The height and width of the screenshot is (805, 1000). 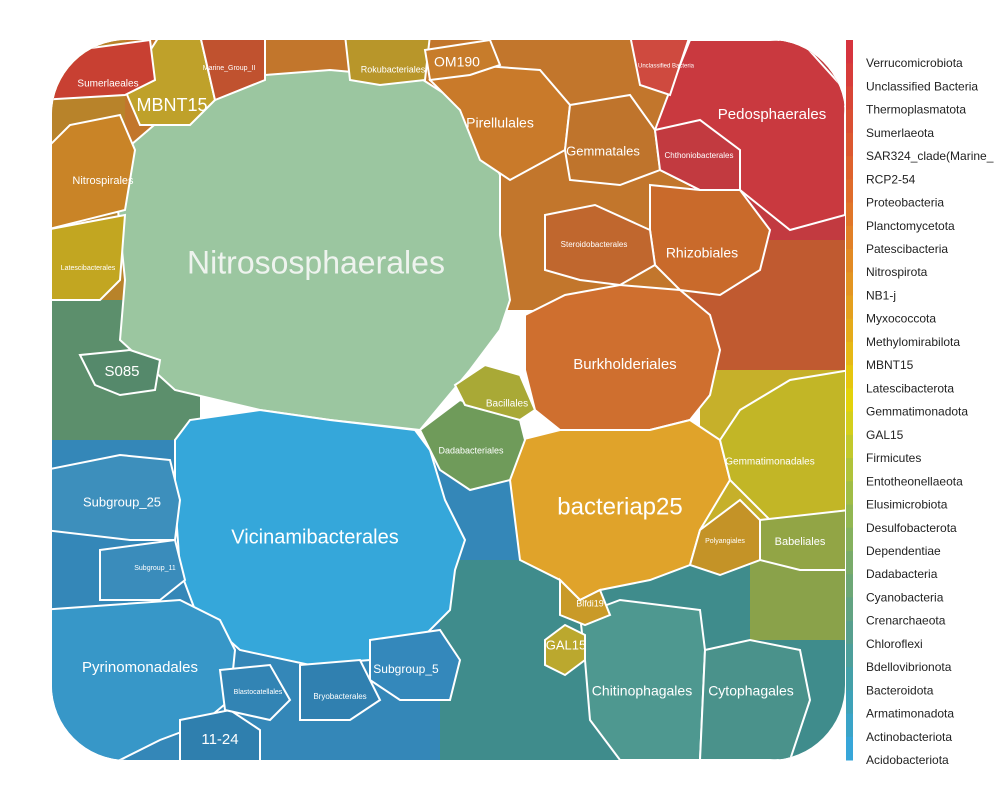 I want to click on cell-label: 11-24, so click(x=219, y=739).